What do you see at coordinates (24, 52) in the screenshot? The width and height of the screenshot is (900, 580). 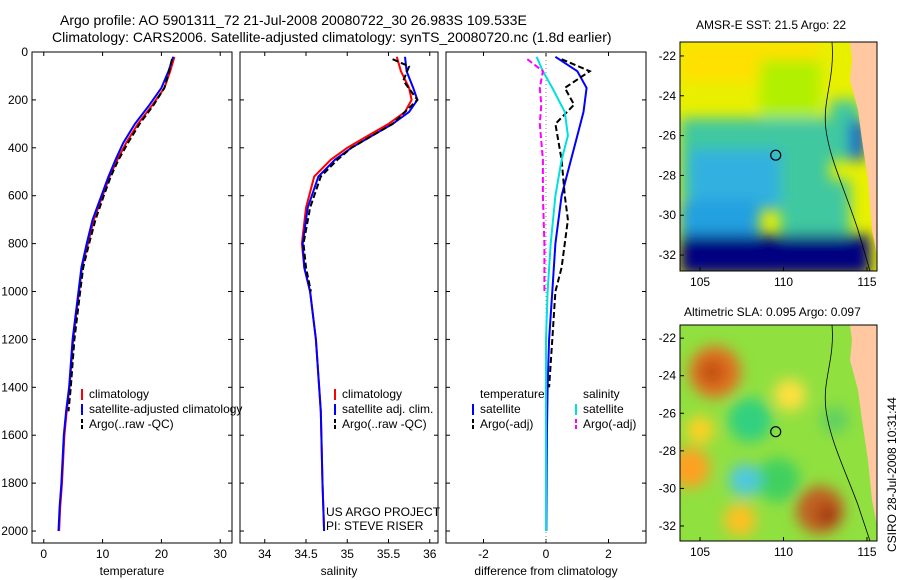 I see `y-tick-label: 0` at bounding box center [24, 52].